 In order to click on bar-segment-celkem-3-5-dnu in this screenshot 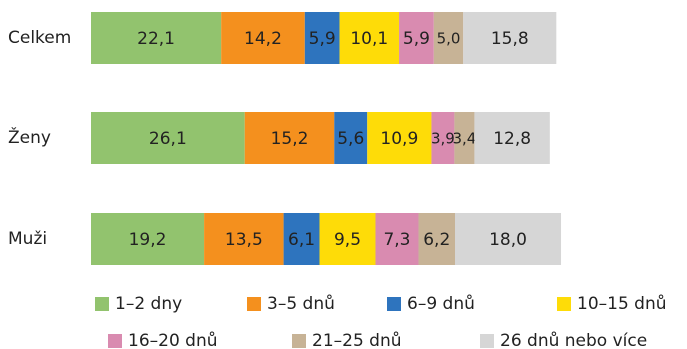, I will do `click(263, 38)`.